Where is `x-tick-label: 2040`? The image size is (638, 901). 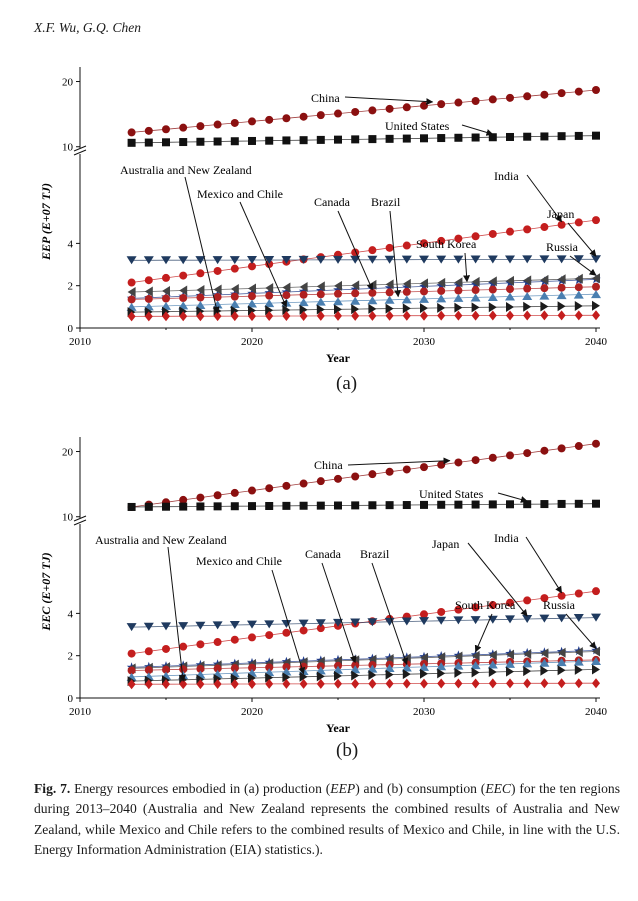 x-tick-label: 2040 is located at coordinates (596, 342).